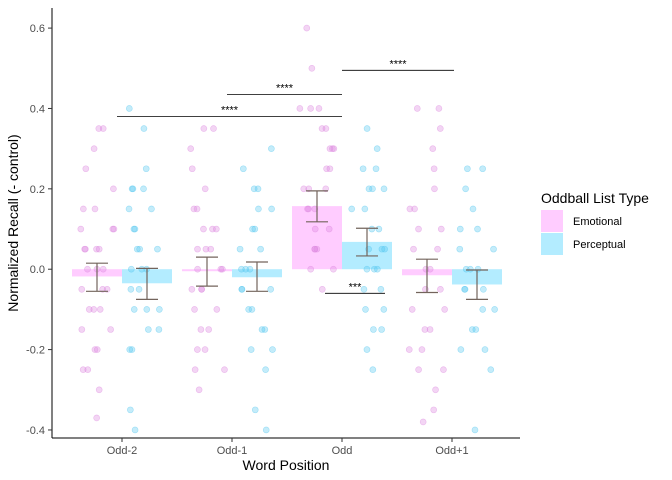 The image size is (672, 480). Describe the element at coordinates (232, 451) in the screenshot. I see `x-tick-label: Odd-1` at that location.